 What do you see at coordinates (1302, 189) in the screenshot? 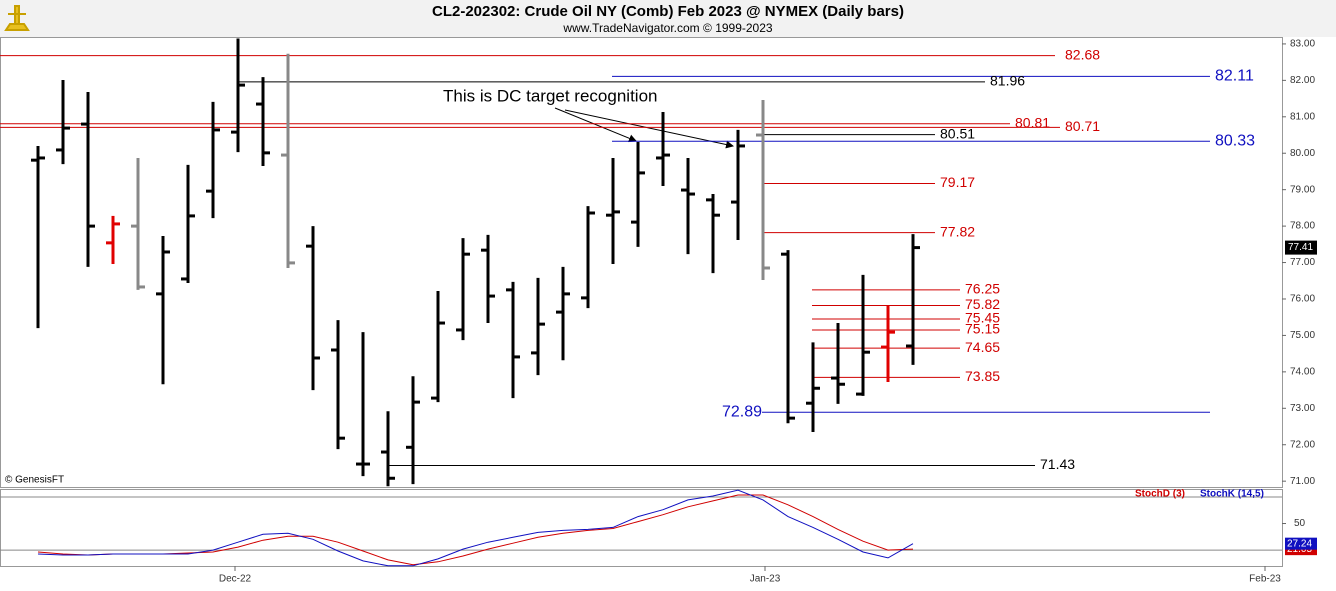
I see `y-tick-label: 79.00` at bounding box center [1302, 189].